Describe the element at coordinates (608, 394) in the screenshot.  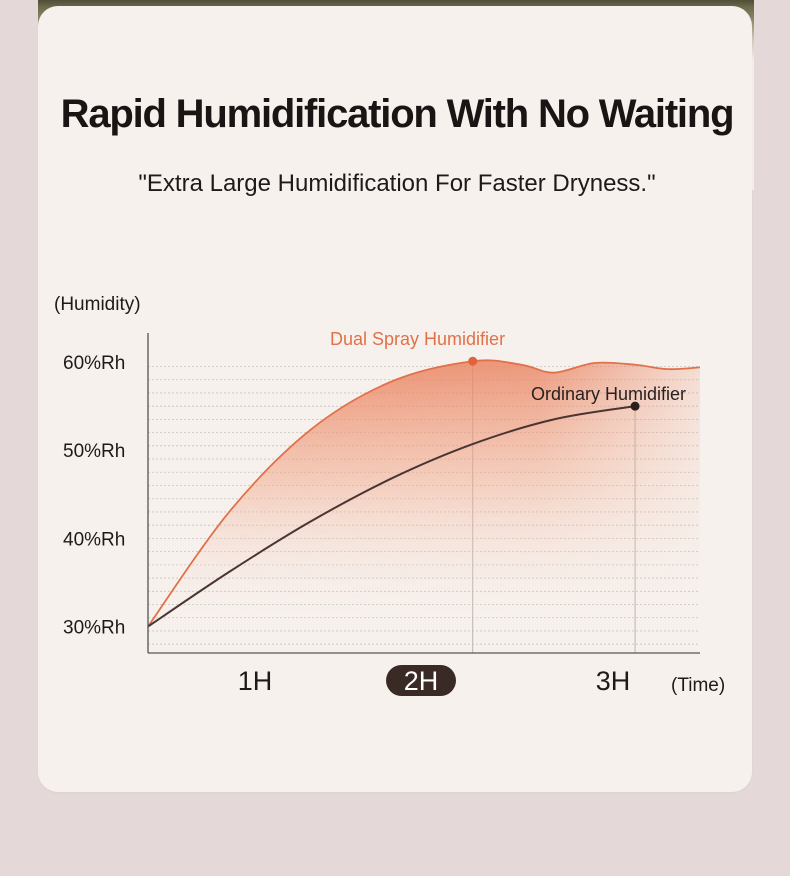
I see `series-label-ordinary: Ordinary Humidifier` at that location.